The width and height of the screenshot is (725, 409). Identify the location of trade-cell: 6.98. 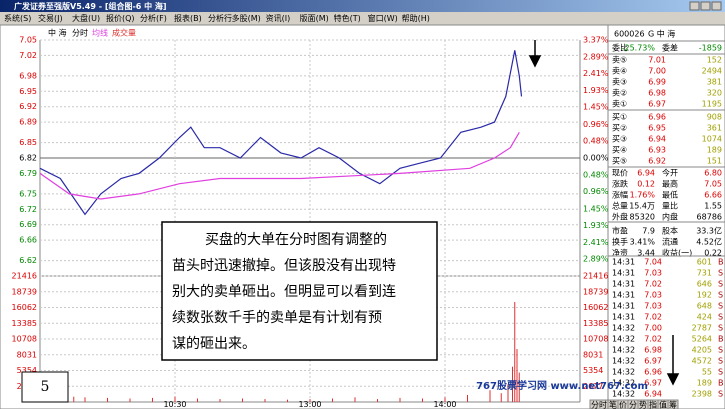
(653, 350).